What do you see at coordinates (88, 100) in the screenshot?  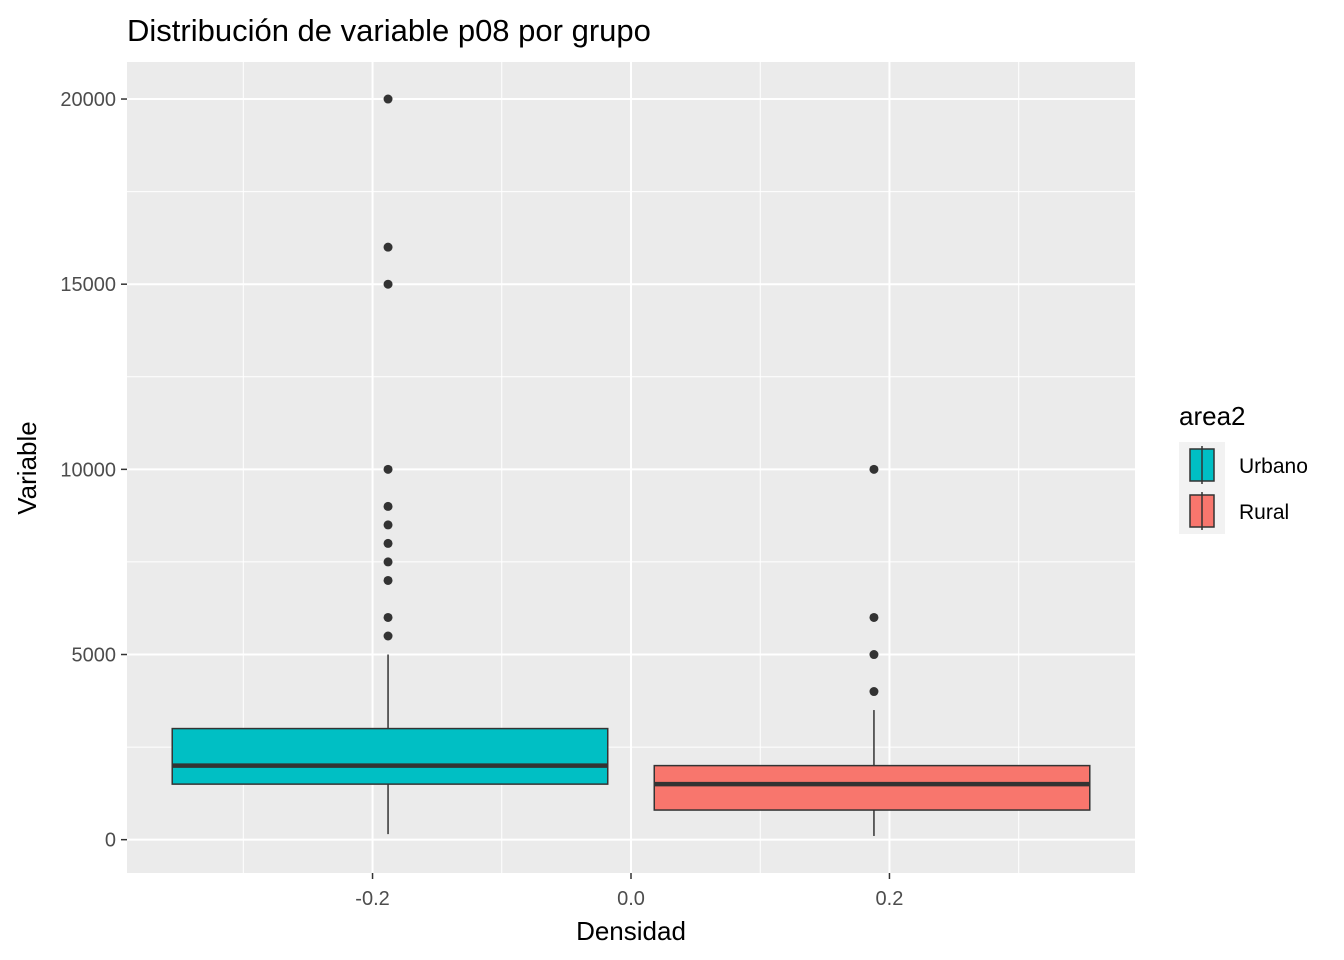 I see `y-tick-label: 20000` at bounding box center [88, 100].